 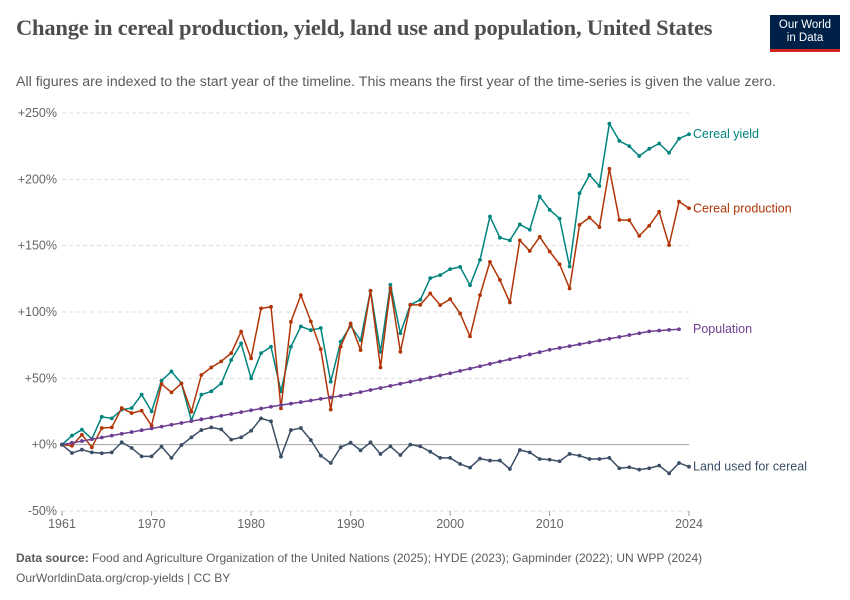 What do you see at coordinates (370, 387) in the screenshot?
I see `series-population` at bounding box center [370, 387].